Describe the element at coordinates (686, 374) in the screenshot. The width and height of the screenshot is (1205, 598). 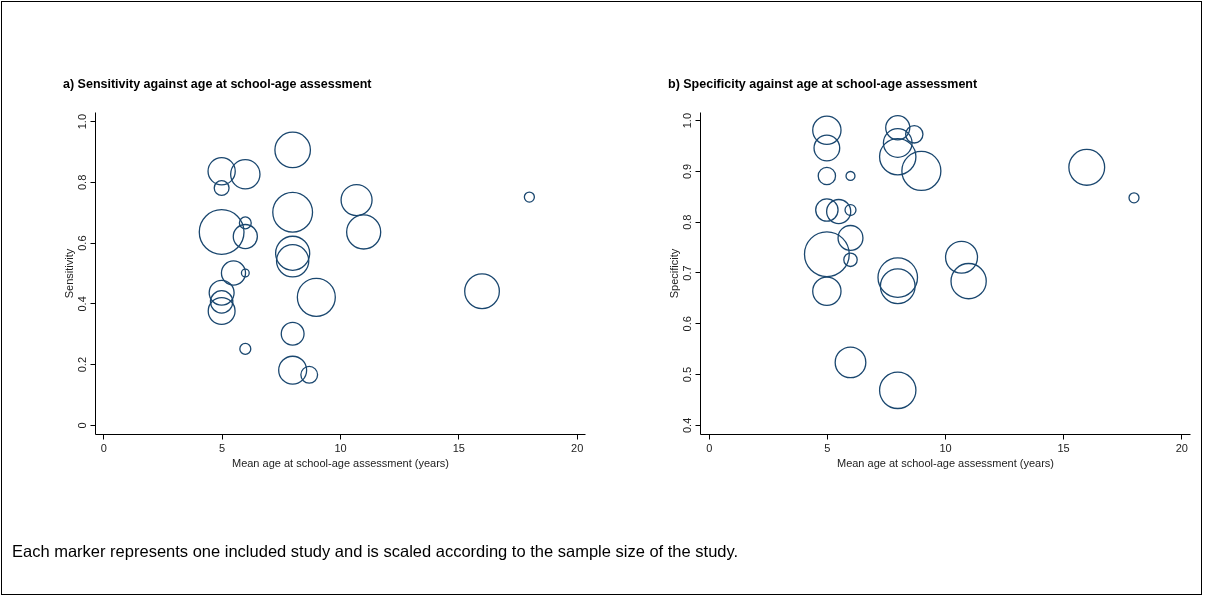
I see `y-tick-label: 0.5` at that location.